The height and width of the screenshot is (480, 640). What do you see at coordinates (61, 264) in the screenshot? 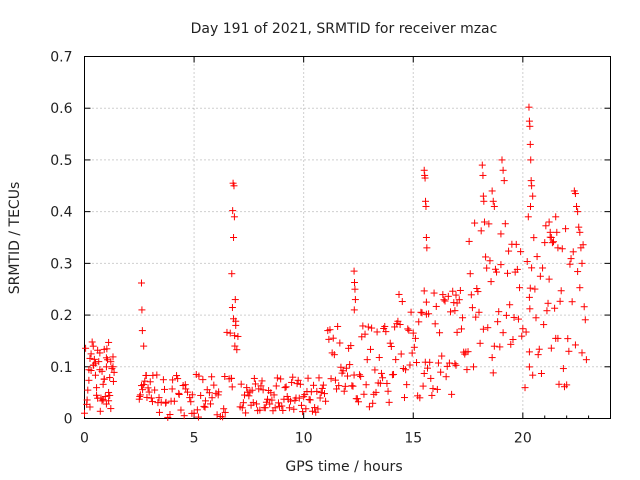
I see `y-tick-label: 0.3` at bounding box center [61, 264].